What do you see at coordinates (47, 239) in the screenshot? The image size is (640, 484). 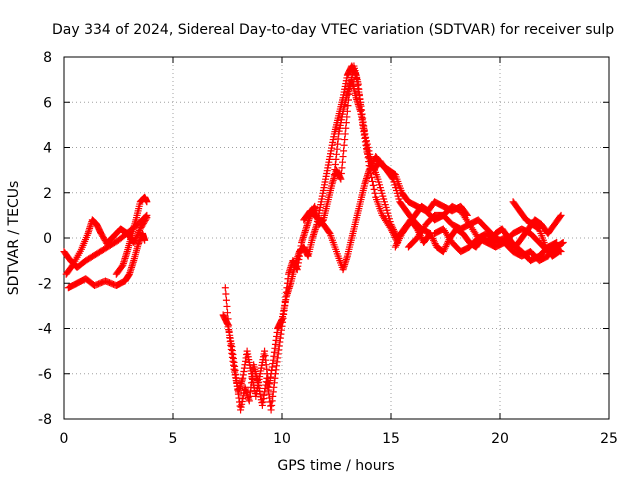 I see `y-tick-label: 0` at bounding box center [47, 239].